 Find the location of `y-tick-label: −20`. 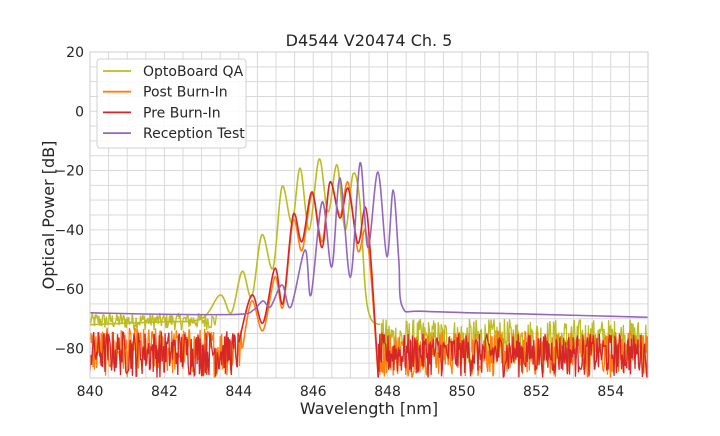

y-tick-label: −20 is located at coordinates (69, 172).